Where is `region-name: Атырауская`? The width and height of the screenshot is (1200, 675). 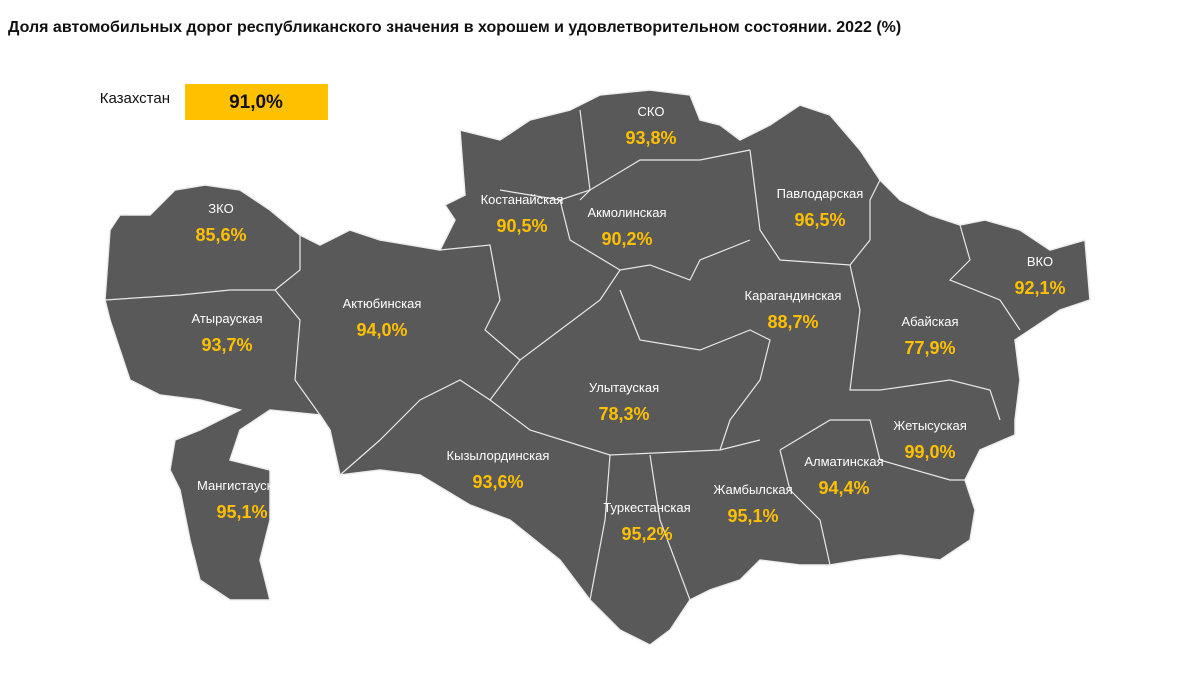 region-name: Атырауская is located at coordinates (226, 318).